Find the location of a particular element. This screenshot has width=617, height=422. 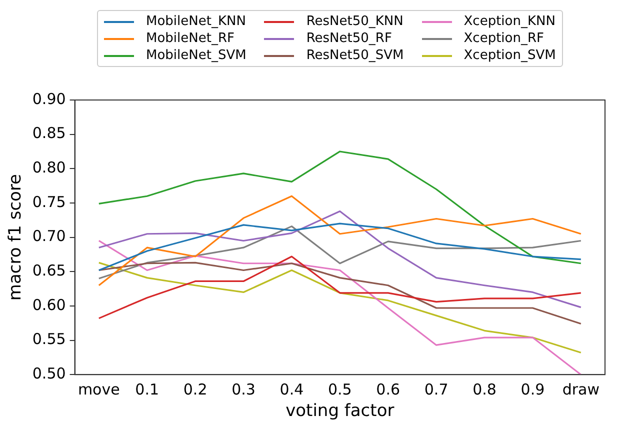

legend-label: Xception_SVM is located at coordinates (510, 55).